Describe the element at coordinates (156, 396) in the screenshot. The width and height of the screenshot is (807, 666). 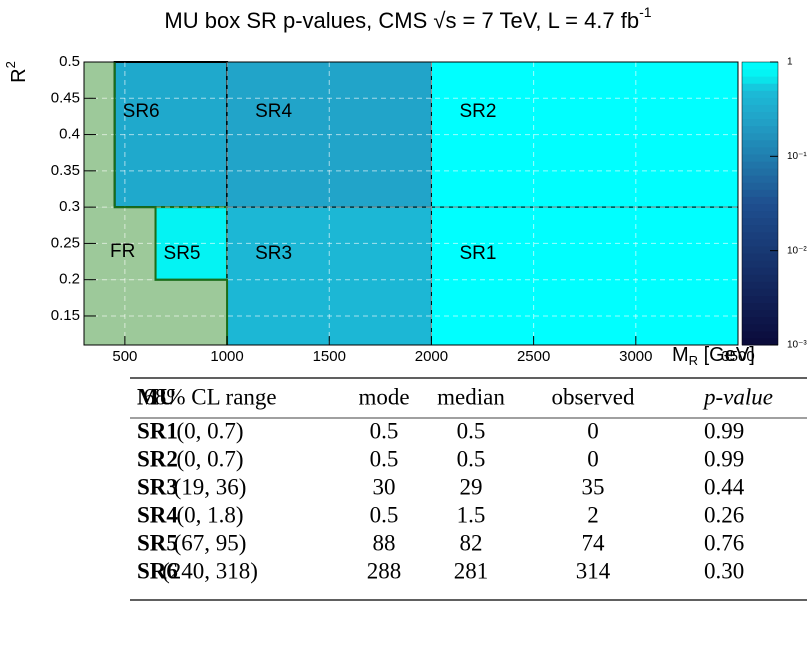
I see `table-header: MU` at that location.